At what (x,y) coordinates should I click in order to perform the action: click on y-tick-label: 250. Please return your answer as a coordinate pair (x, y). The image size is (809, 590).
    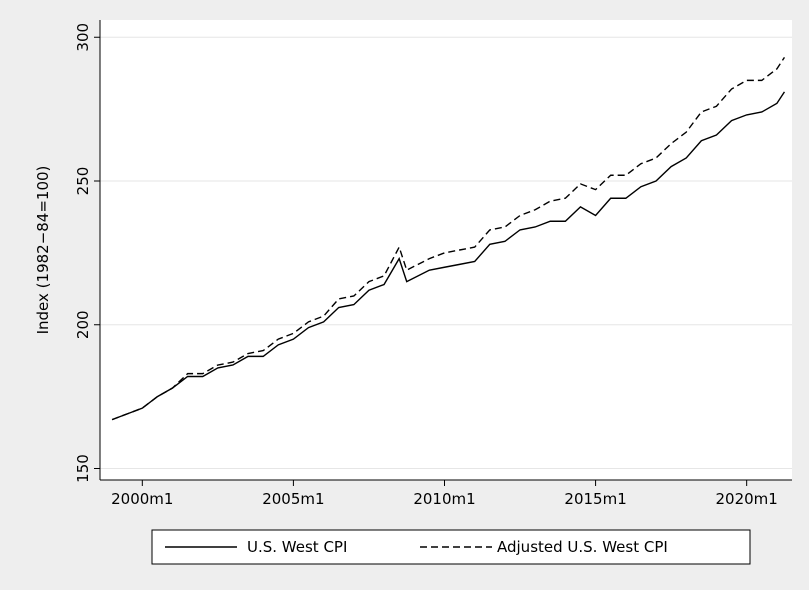
    Looking at the image, I should click on (83, 181).